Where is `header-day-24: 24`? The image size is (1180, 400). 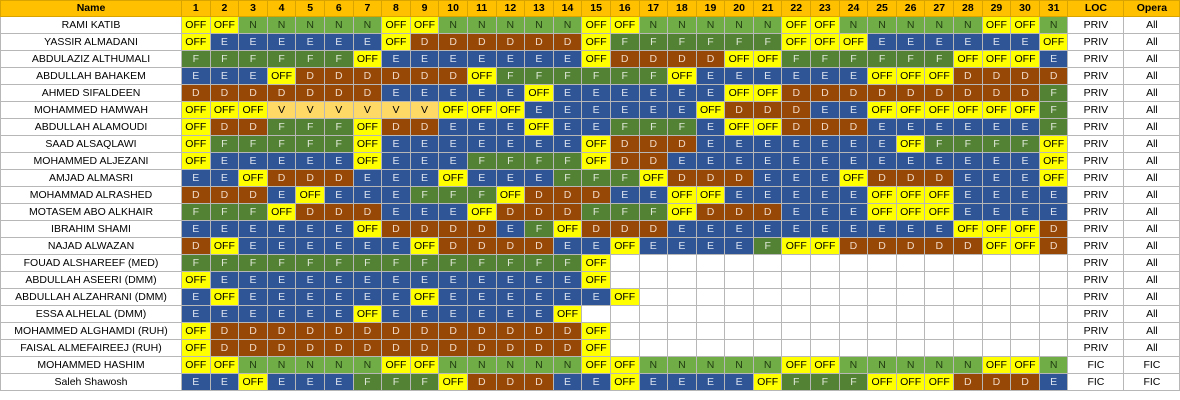 header-day-24: 24 is located at coordinates (853, 8).